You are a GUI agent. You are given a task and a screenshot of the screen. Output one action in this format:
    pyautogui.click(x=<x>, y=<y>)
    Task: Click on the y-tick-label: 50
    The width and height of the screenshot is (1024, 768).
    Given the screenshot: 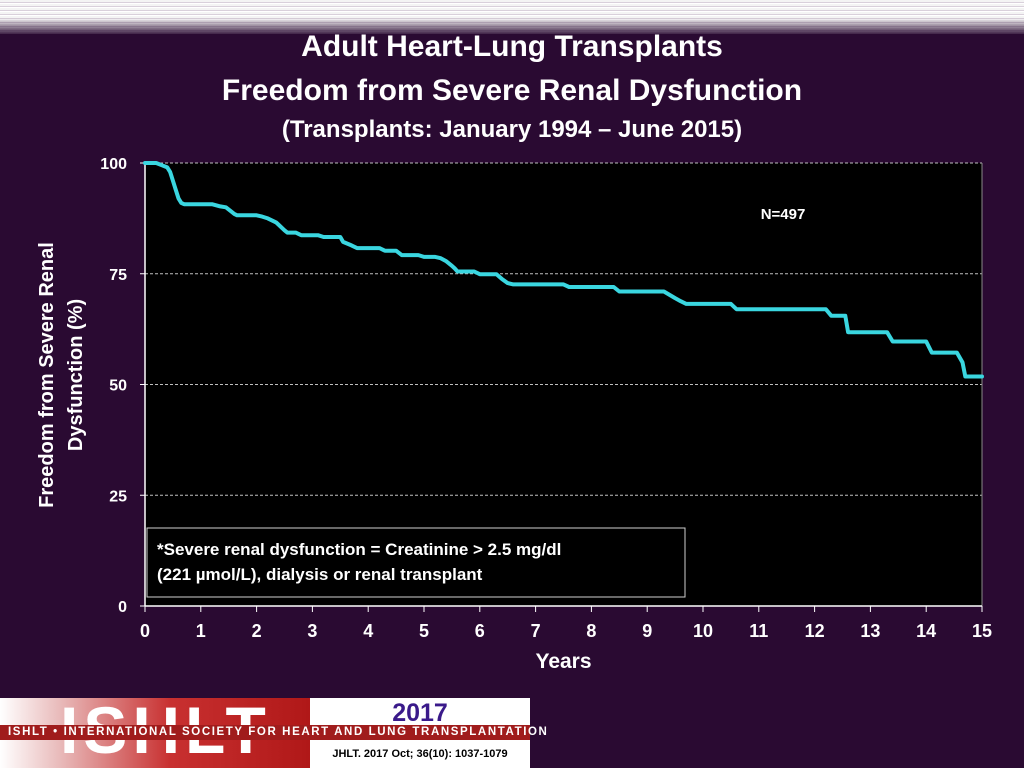 What is the action you would take?
    pyautogui.click(x=118, y=386)
    